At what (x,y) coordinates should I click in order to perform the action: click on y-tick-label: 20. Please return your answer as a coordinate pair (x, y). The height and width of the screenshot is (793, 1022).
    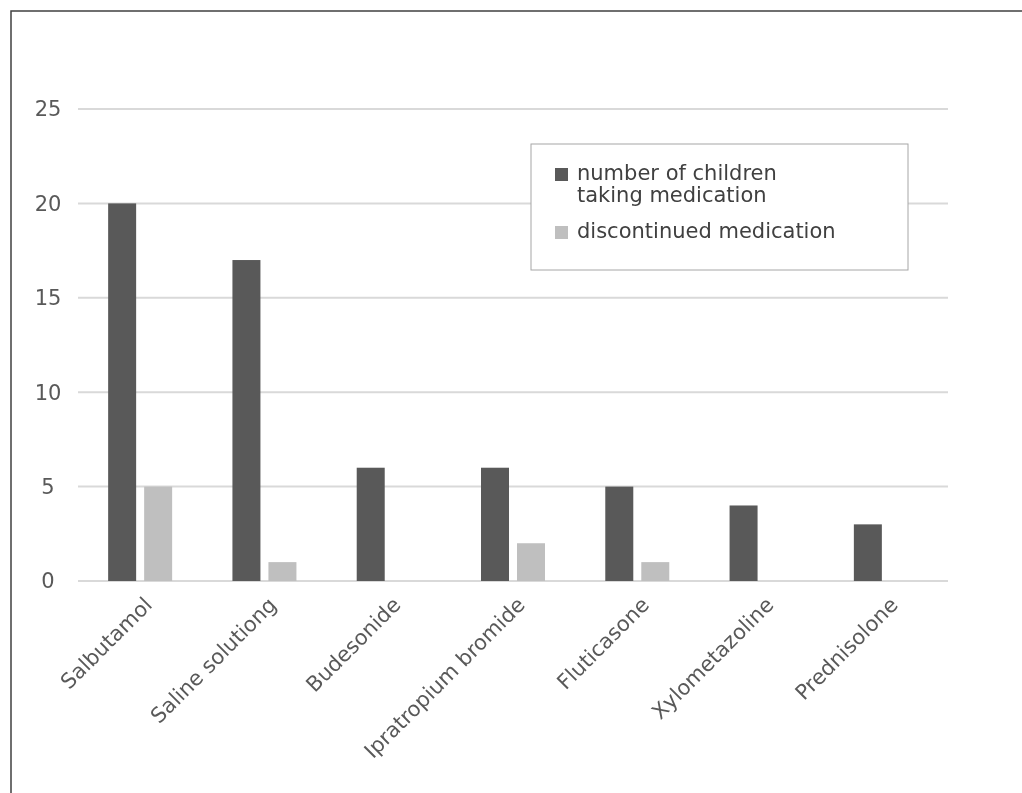
    Looking at the image, I should click on (48, 203).